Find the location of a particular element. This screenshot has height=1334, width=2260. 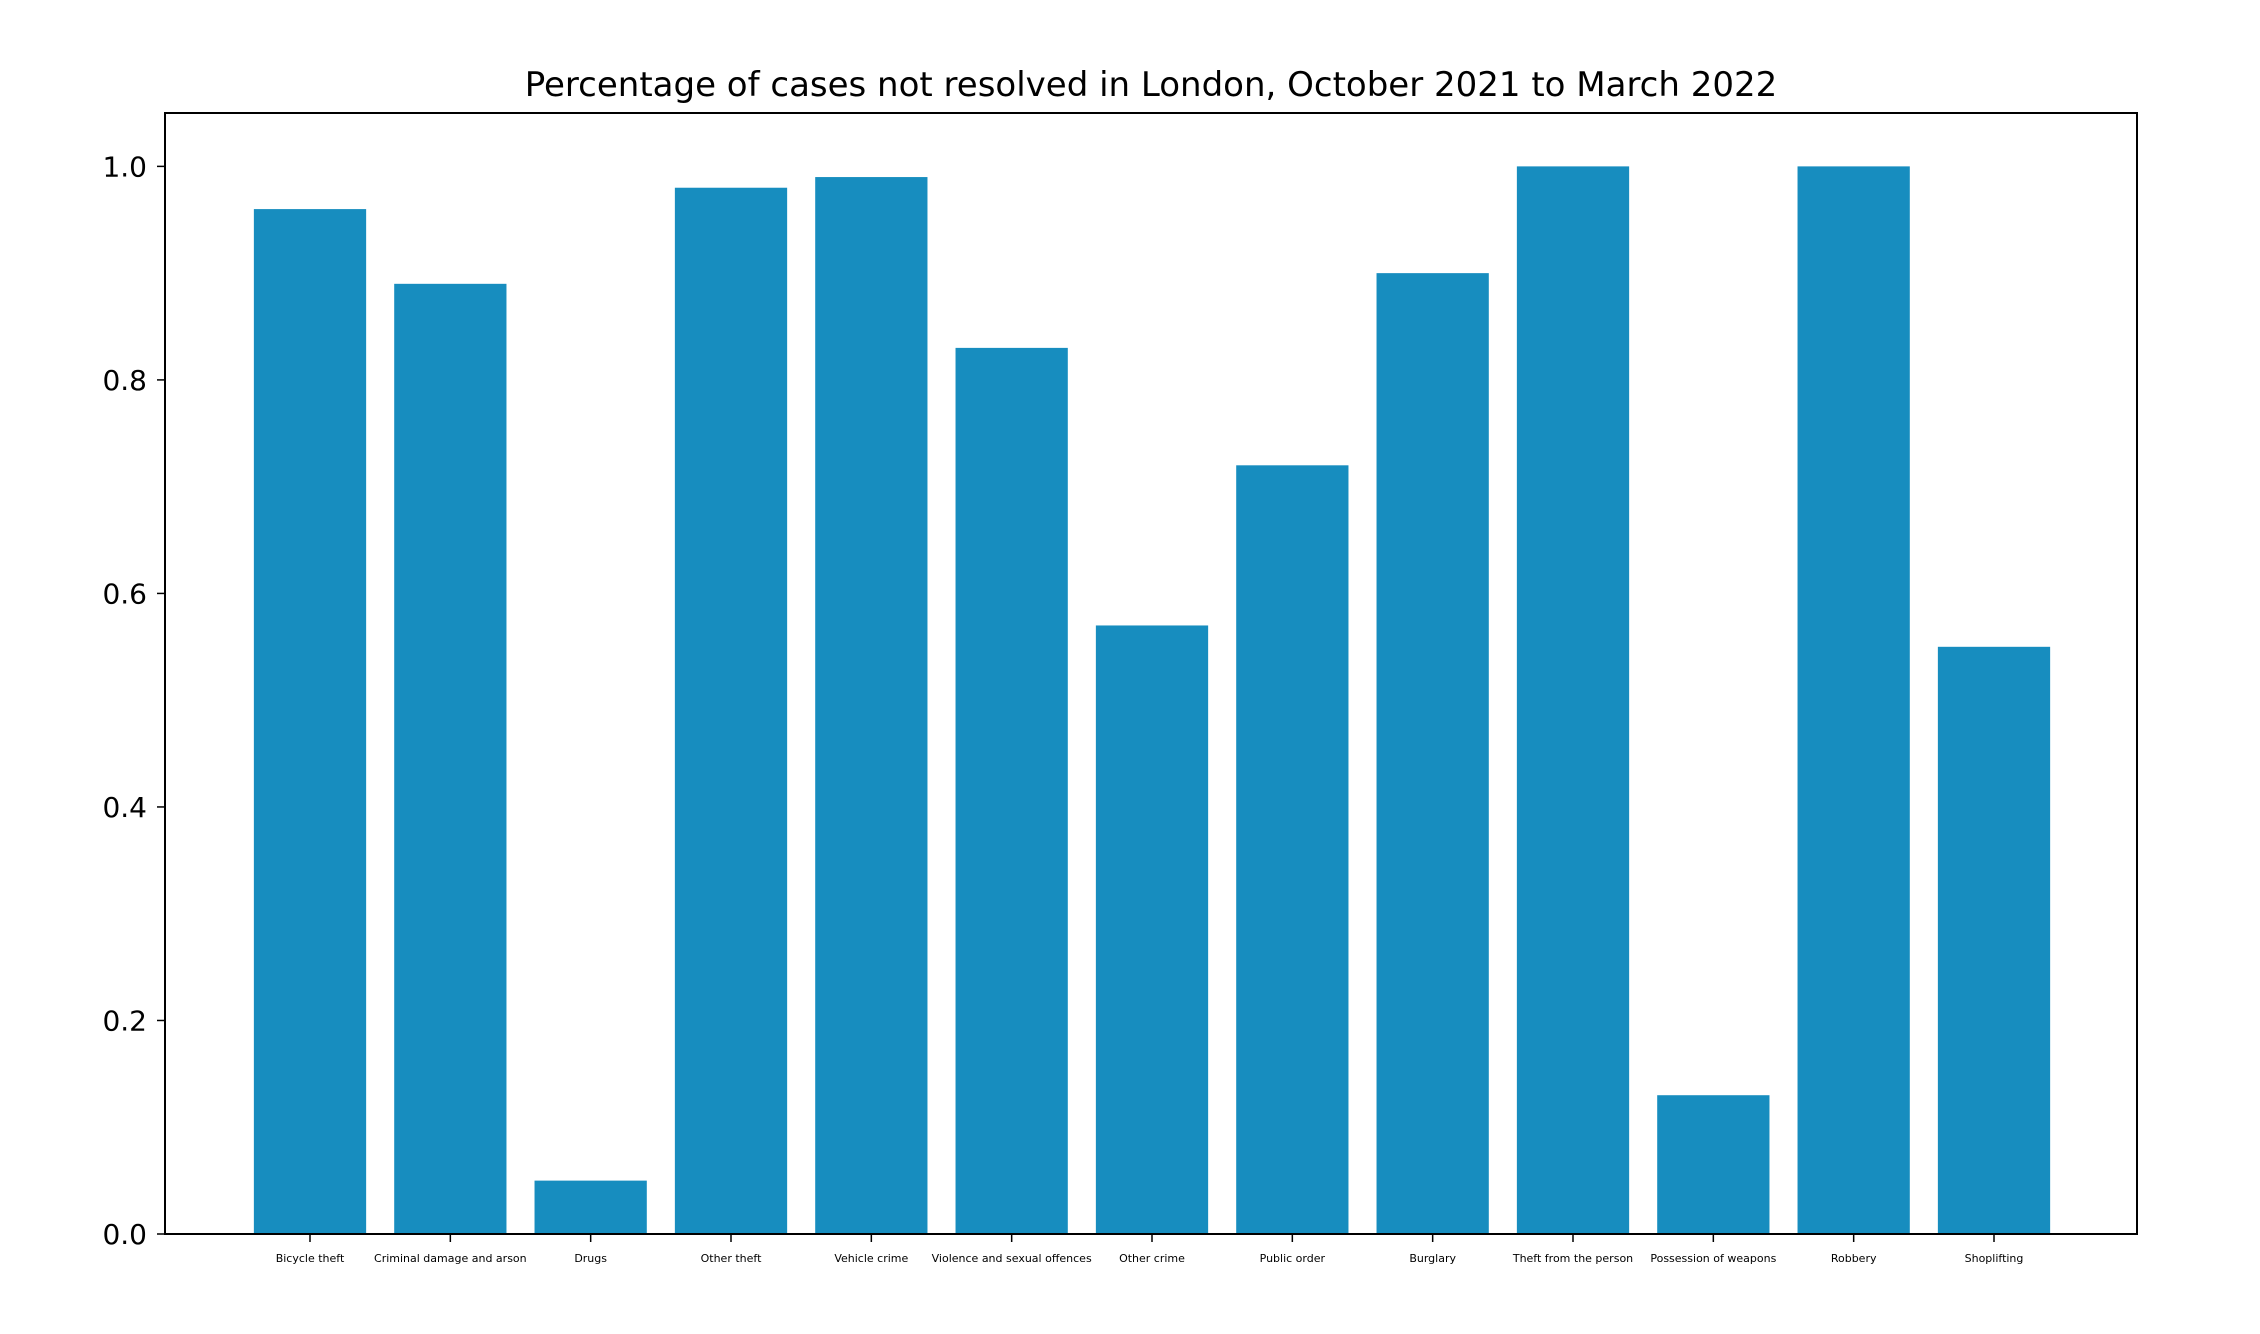

y-tick-label: 1.0 is located at coordinates (124, 166).